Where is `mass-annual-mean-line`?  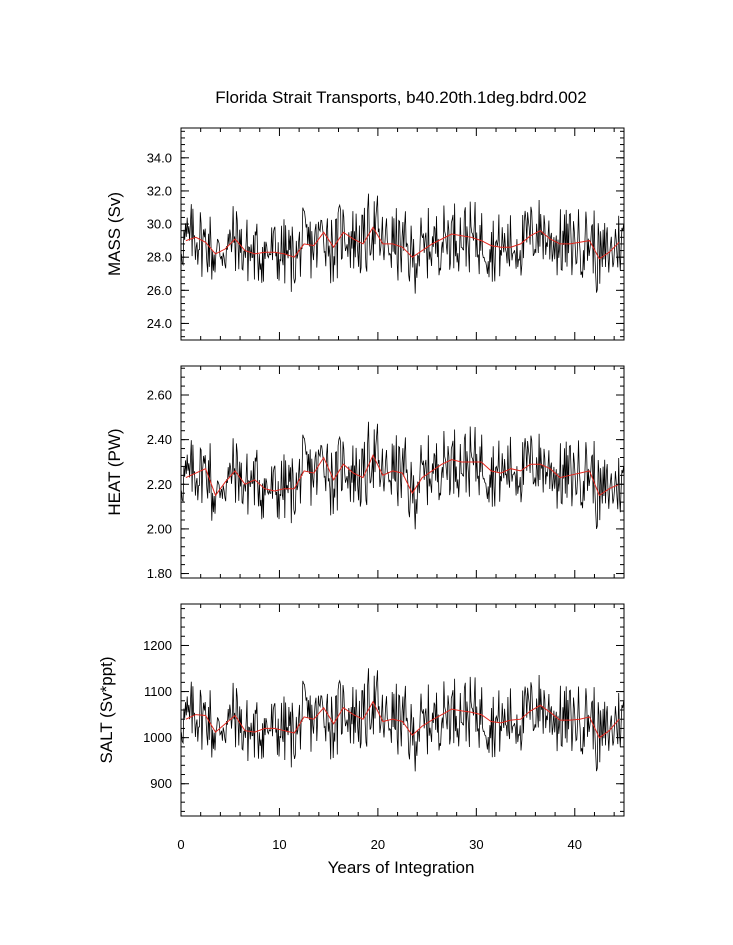 mass-annual-mean-line is located at coordinates (402, 243).